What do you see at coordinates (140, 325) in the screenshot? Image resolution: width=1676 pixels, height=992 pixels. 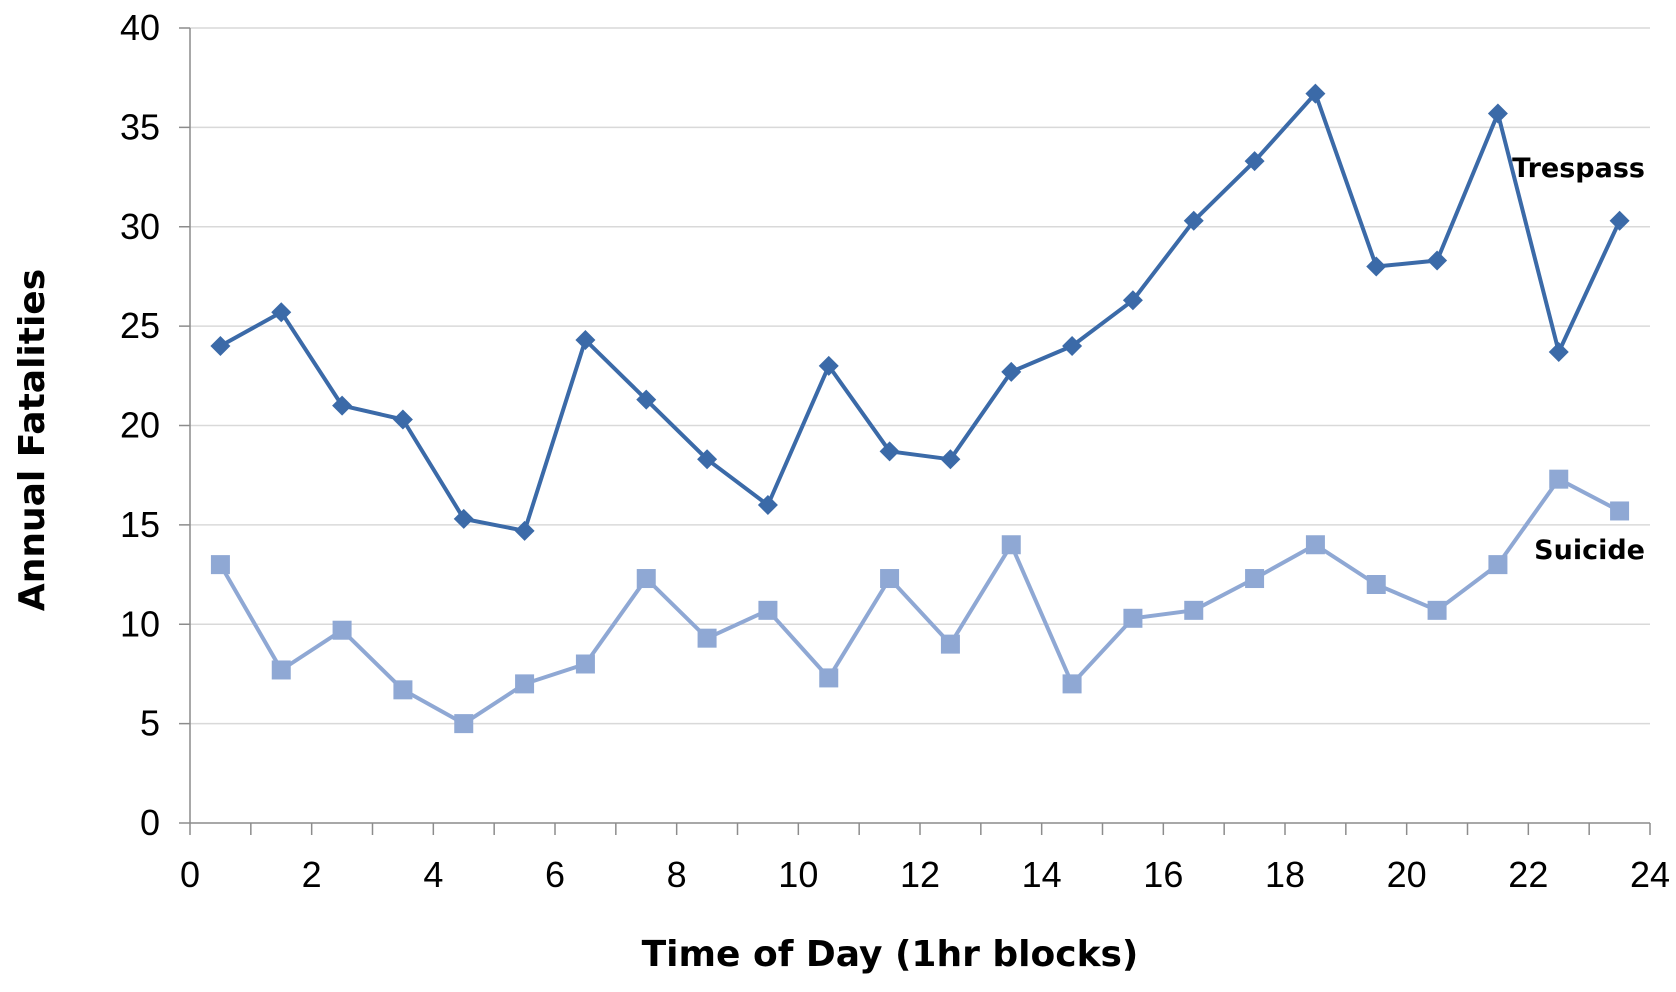 I see `y-tick-label: 25` at bounding box center [140, 325].